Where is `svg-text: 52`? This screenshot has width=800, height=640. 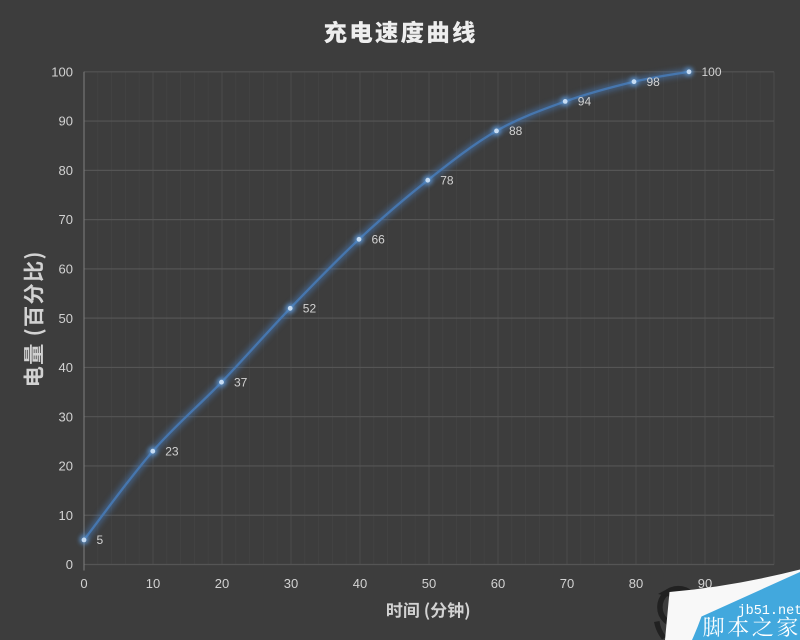 svg-text: 52 is located at coordinates (310, 309).